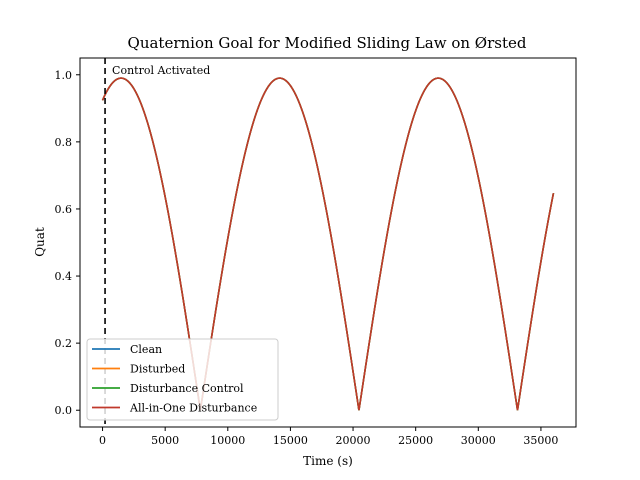 This screenshot has height=480, width=640. What do you see at coordinates (40, 242) in the screenshot?
I see `y-axis-label: Quat` at bounding box center [40, 242].